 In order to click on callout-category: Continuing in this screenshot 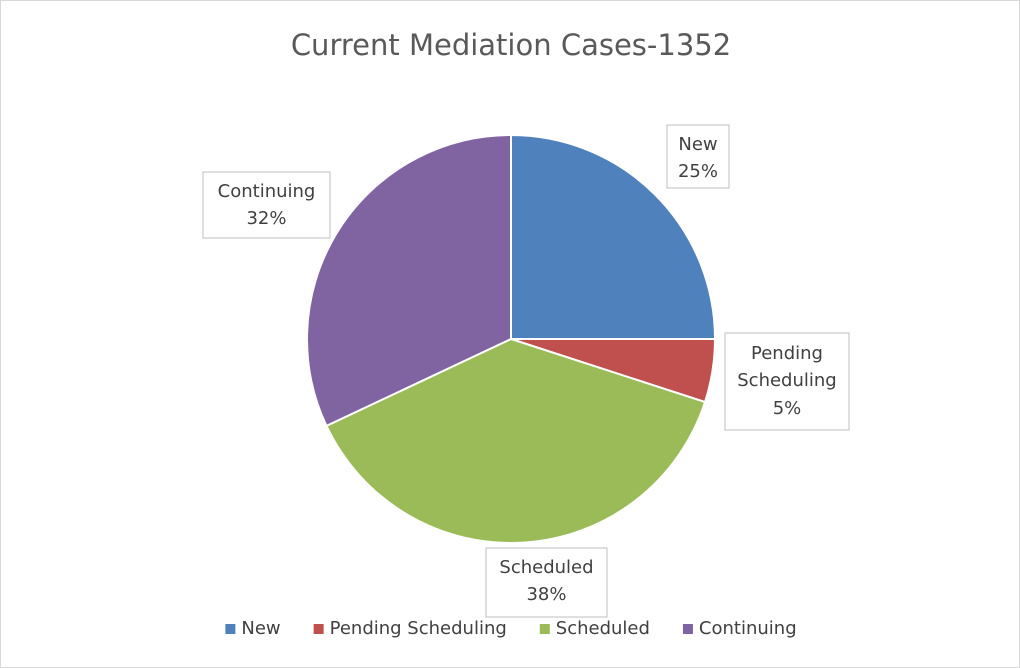, I will do `click(267, 191)`.